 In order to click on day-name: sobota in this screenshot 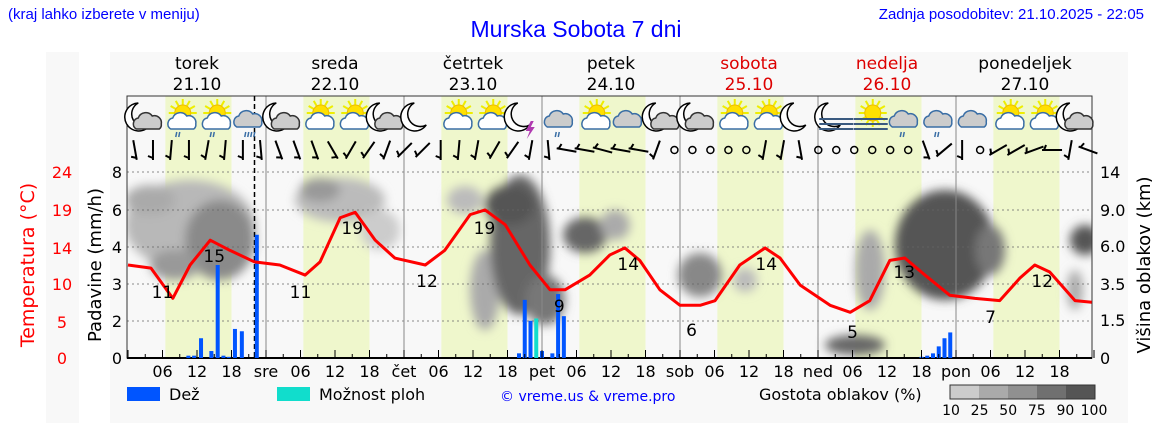, I will do `click(749, 64)`.